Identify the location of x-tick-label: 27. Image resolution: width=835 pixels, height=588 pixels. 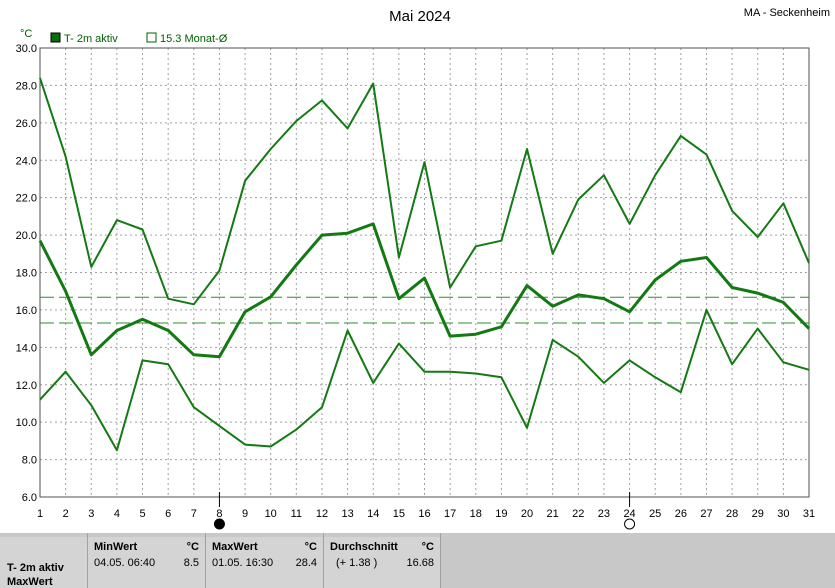
(706, 514).